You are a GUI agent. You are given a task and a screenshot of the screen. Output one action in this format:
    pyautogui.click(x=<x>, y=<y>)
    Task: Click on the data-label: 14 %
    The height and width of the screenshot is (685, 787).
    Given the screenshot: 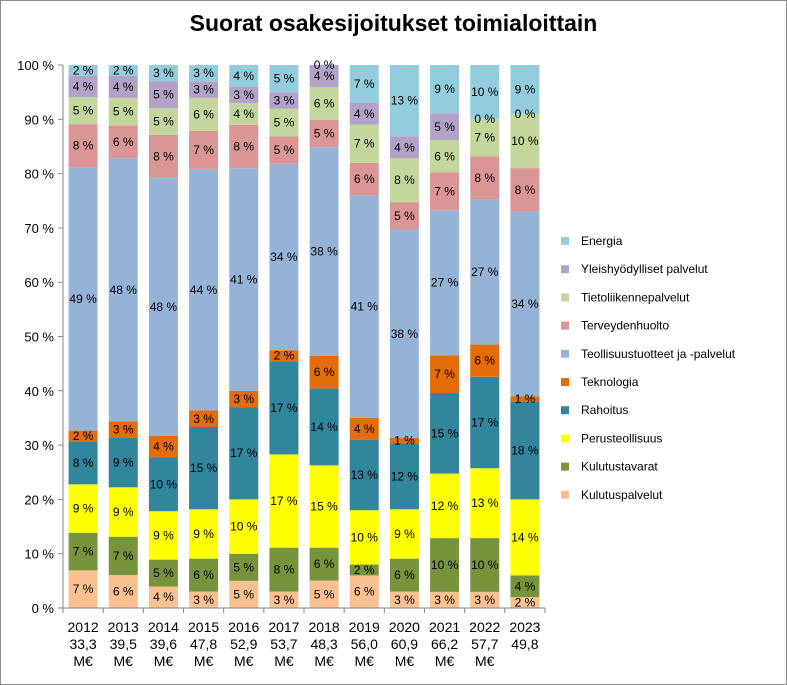 What is the action you would take?
    pyautogui.click(x=525, y=537)
    